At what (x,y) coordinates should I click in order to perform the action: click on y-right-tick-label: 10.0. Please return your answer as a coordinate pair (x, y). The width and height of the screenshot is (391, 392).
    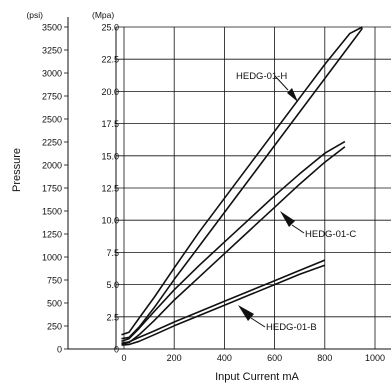
    Looking at the image, I should click on (110, 221).